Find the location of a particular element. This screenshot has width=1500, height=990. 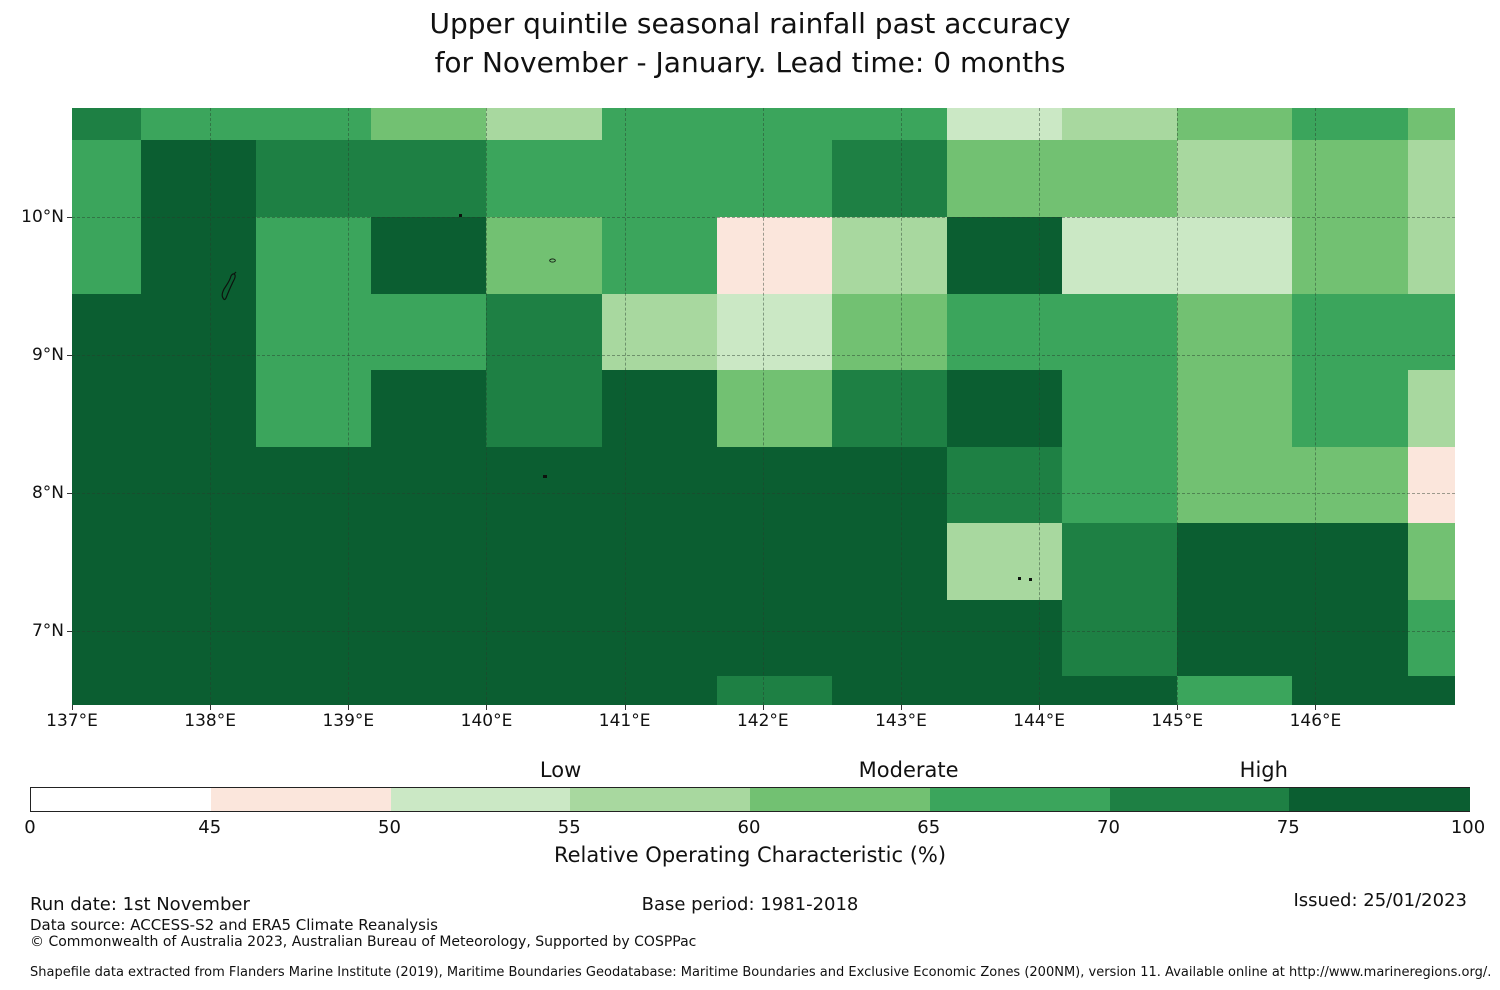

y-axis-tickmark is located at coordinates (69, 493).